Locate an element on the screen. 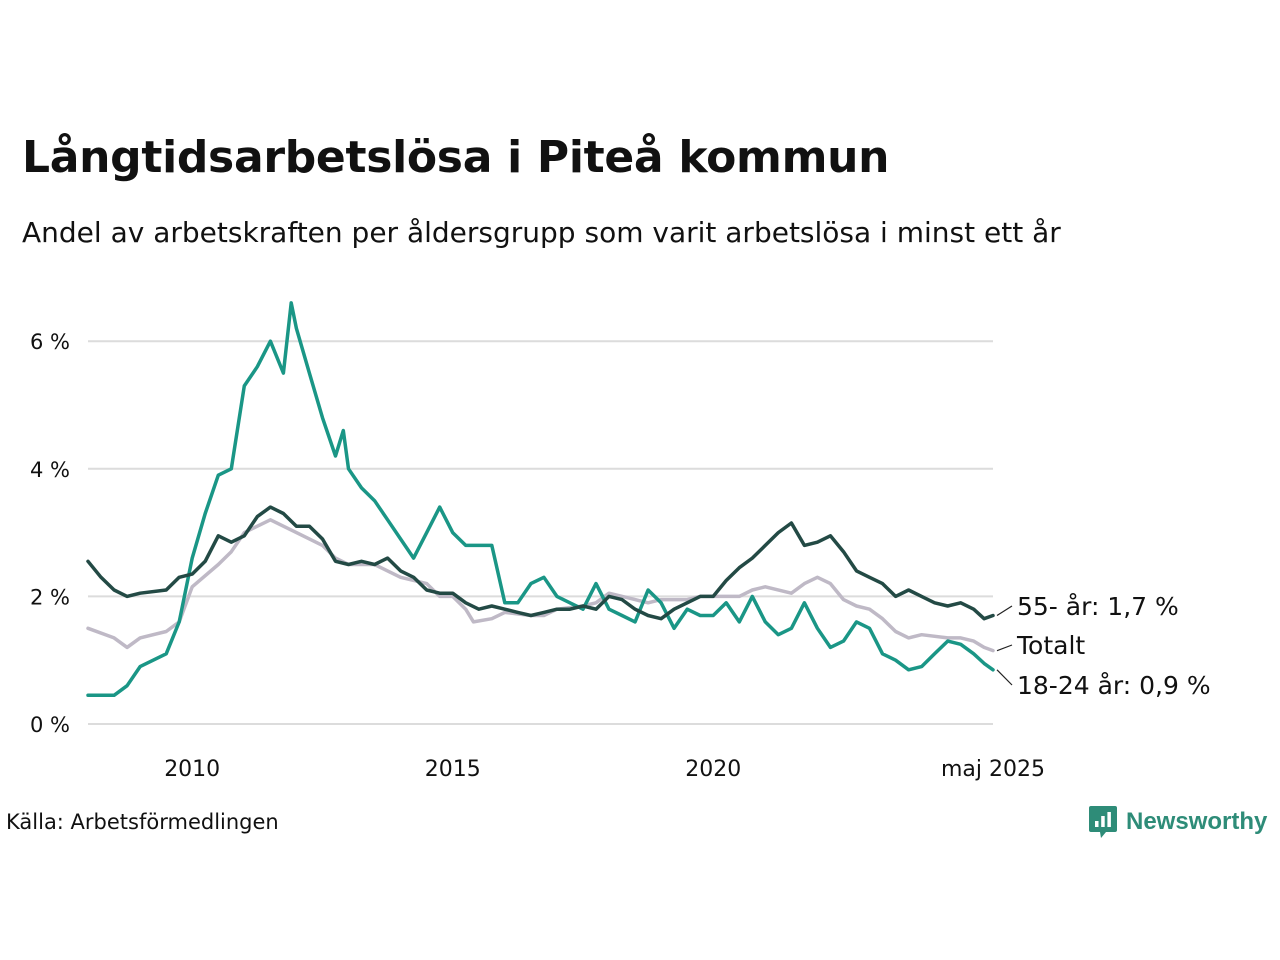 The height and width of the screenshot is (960, 1280). series-line is located at coordinates (540, 563).